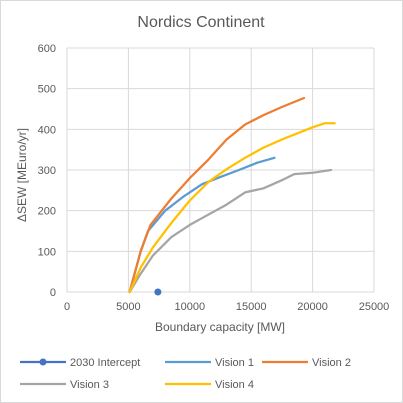 This screenshot has width=403, height=403. I want to click on y-axis-title: ΔSEW [MEuro/yr], so click(22, 175).